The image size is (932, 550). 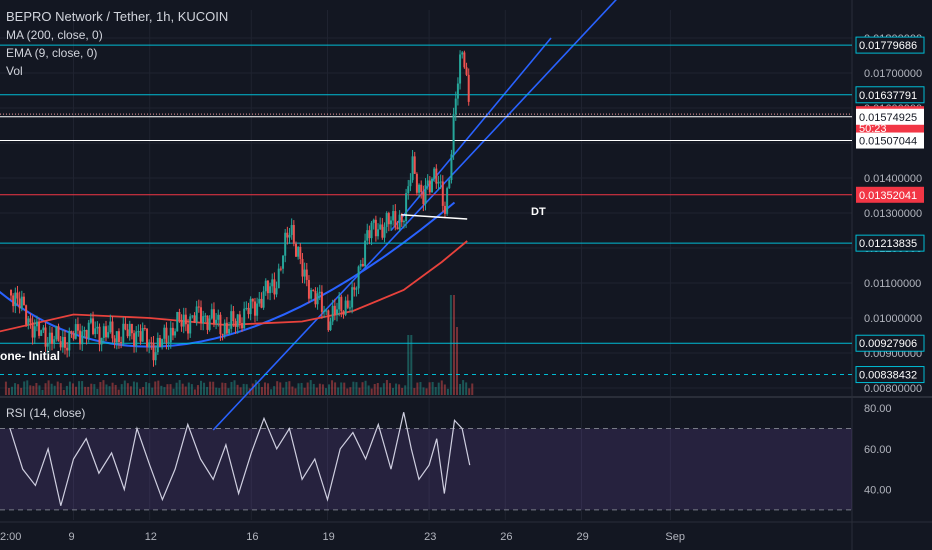 What do you see at coordinates (329, 537) in the screenshot?
I see `time-tick-label: 19` at bounding box center [329, 537].